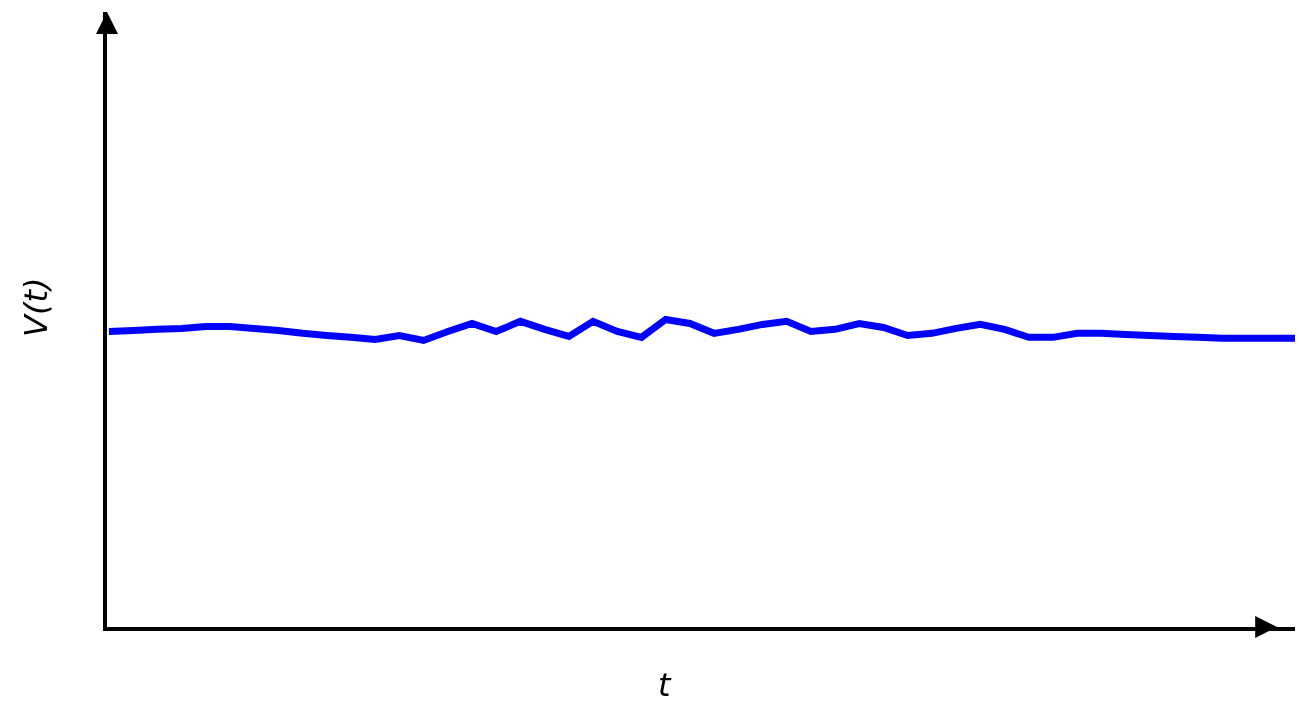 The height and width of the screenshot is (704, 1299). I want to click on x-axis-title: t, so click(665, 685).